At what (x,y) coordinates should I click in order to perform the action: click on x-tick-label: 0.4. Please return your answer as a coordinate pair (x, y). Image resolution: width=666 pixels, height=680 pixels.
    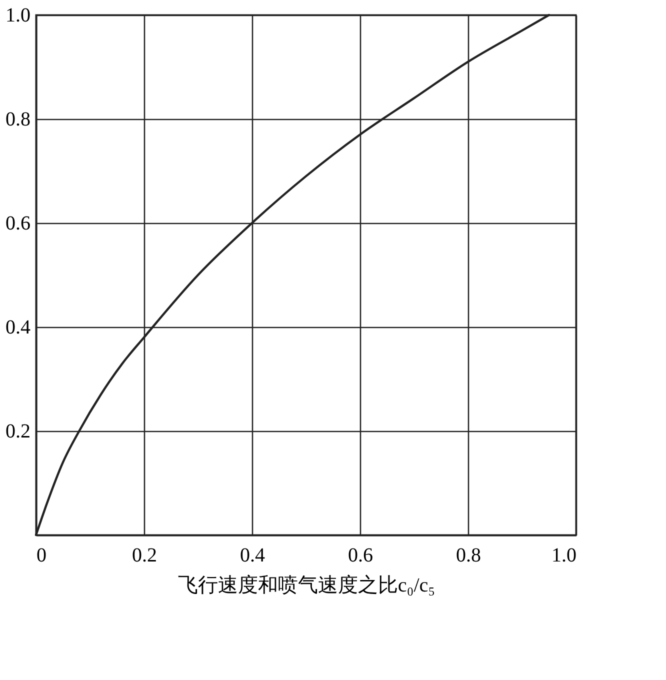
    Looking at the image, I should click on (252, 555).